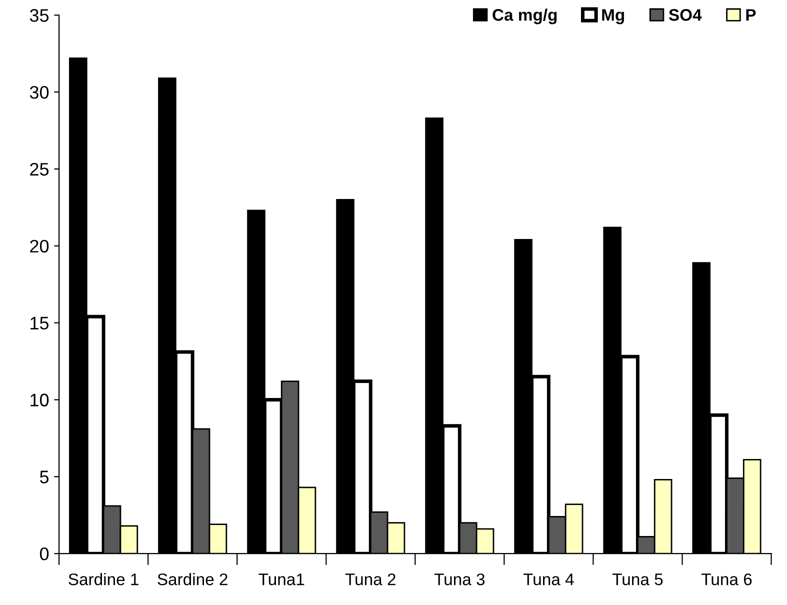  Describe the element at coordinates (726, 579) in the screenshot. I see `x-tick-label: Tuna 6` at that location.